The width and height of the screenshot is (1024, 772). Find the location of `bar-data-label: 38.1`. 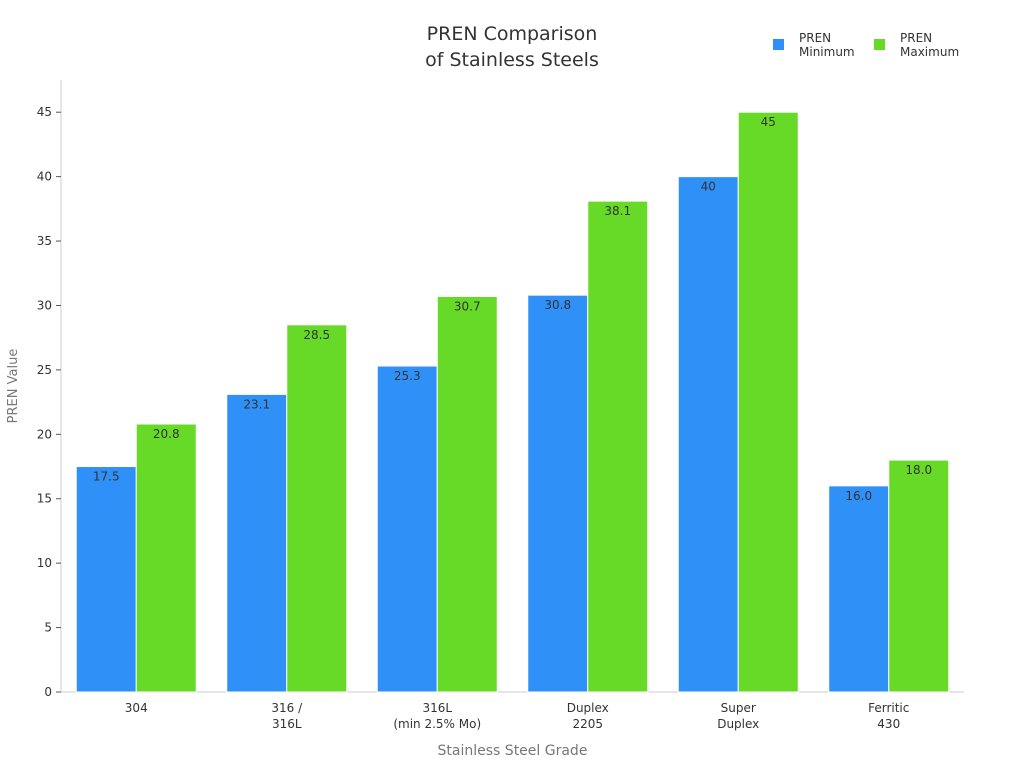

bar-data-label: 38.1 is located at coordinates (617, 211).